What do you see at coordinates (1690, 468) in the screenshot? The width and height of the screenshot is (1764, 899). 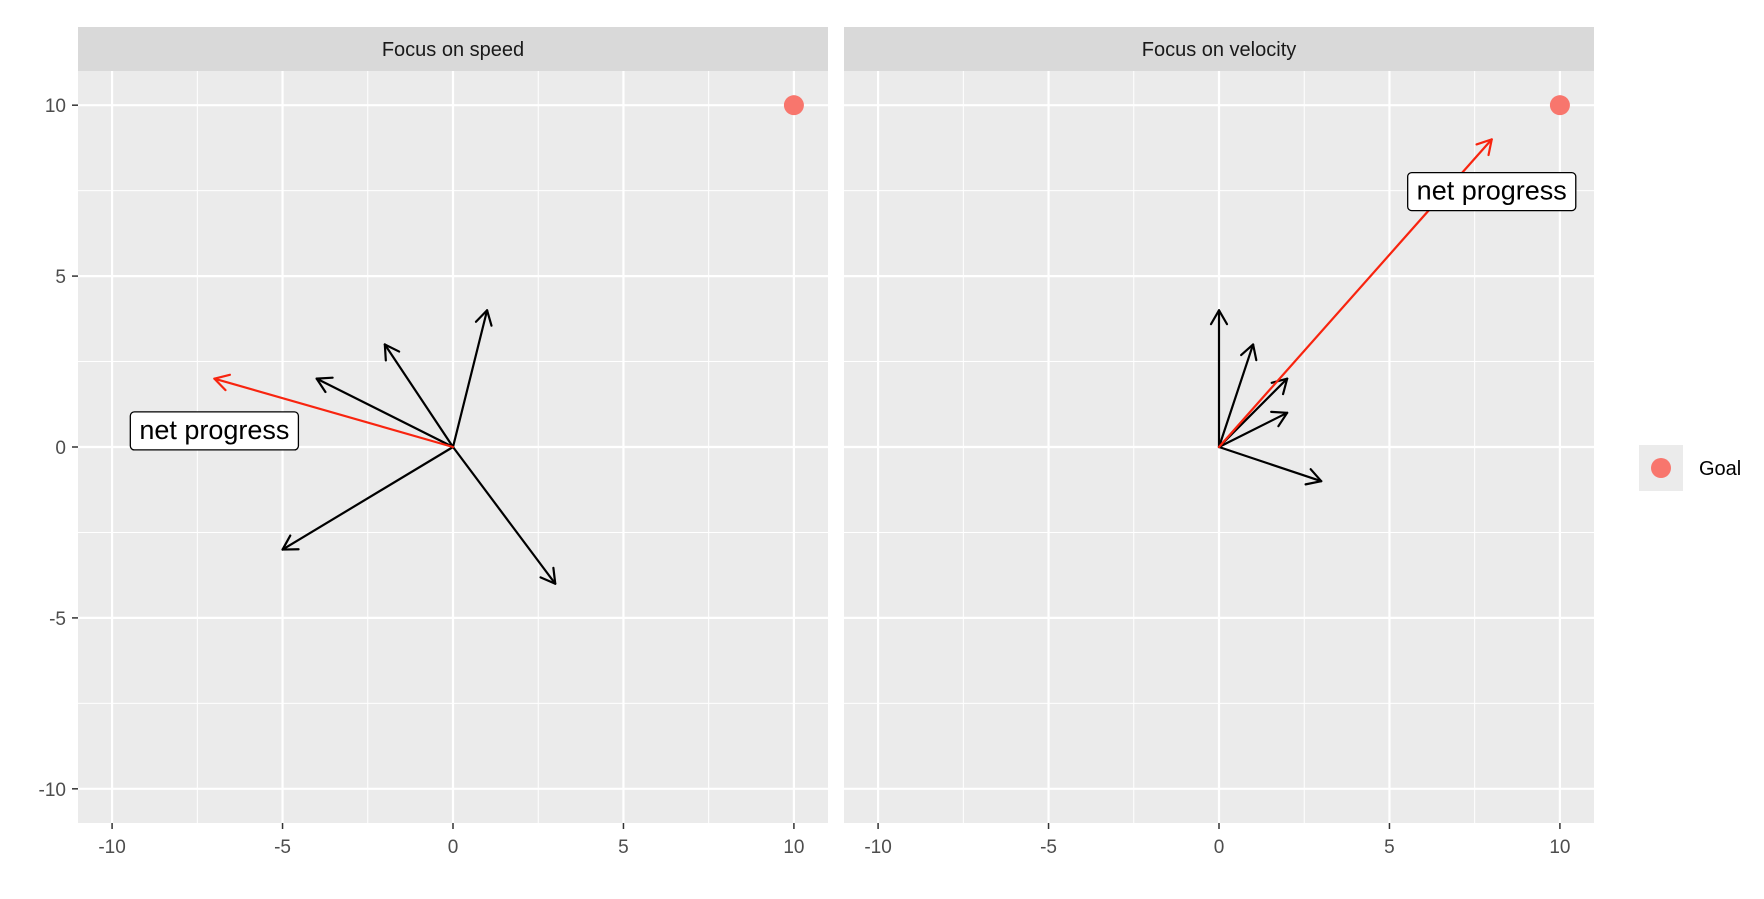 I see `legend: Goal` at bounding box center [1690, 468].